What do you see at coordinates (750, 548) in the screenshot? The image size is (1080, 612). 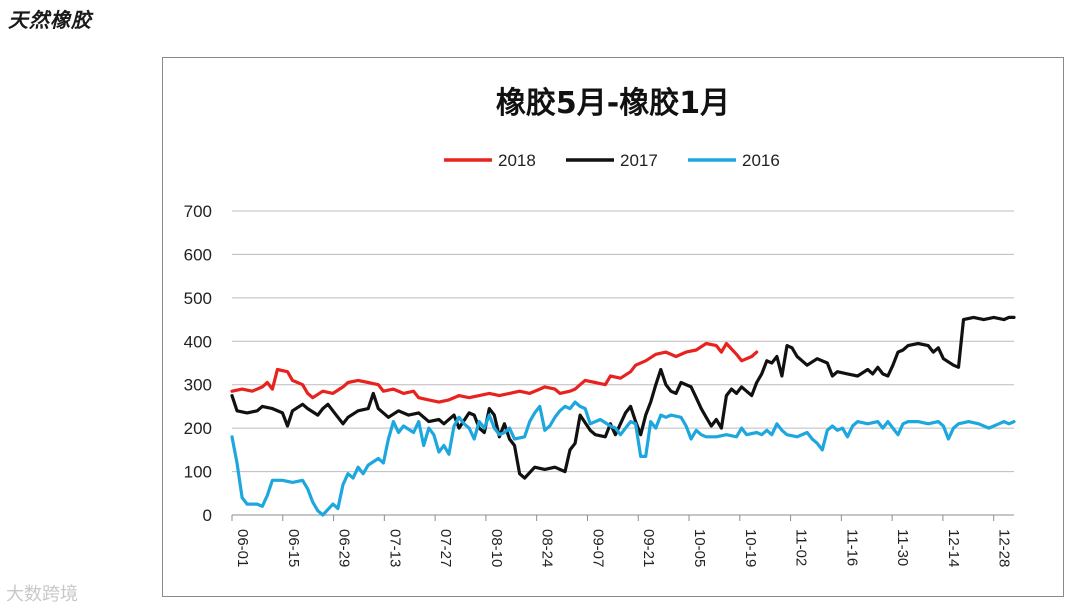 I see `x-tick-label: 10-19` at bounding box center [750, 548].